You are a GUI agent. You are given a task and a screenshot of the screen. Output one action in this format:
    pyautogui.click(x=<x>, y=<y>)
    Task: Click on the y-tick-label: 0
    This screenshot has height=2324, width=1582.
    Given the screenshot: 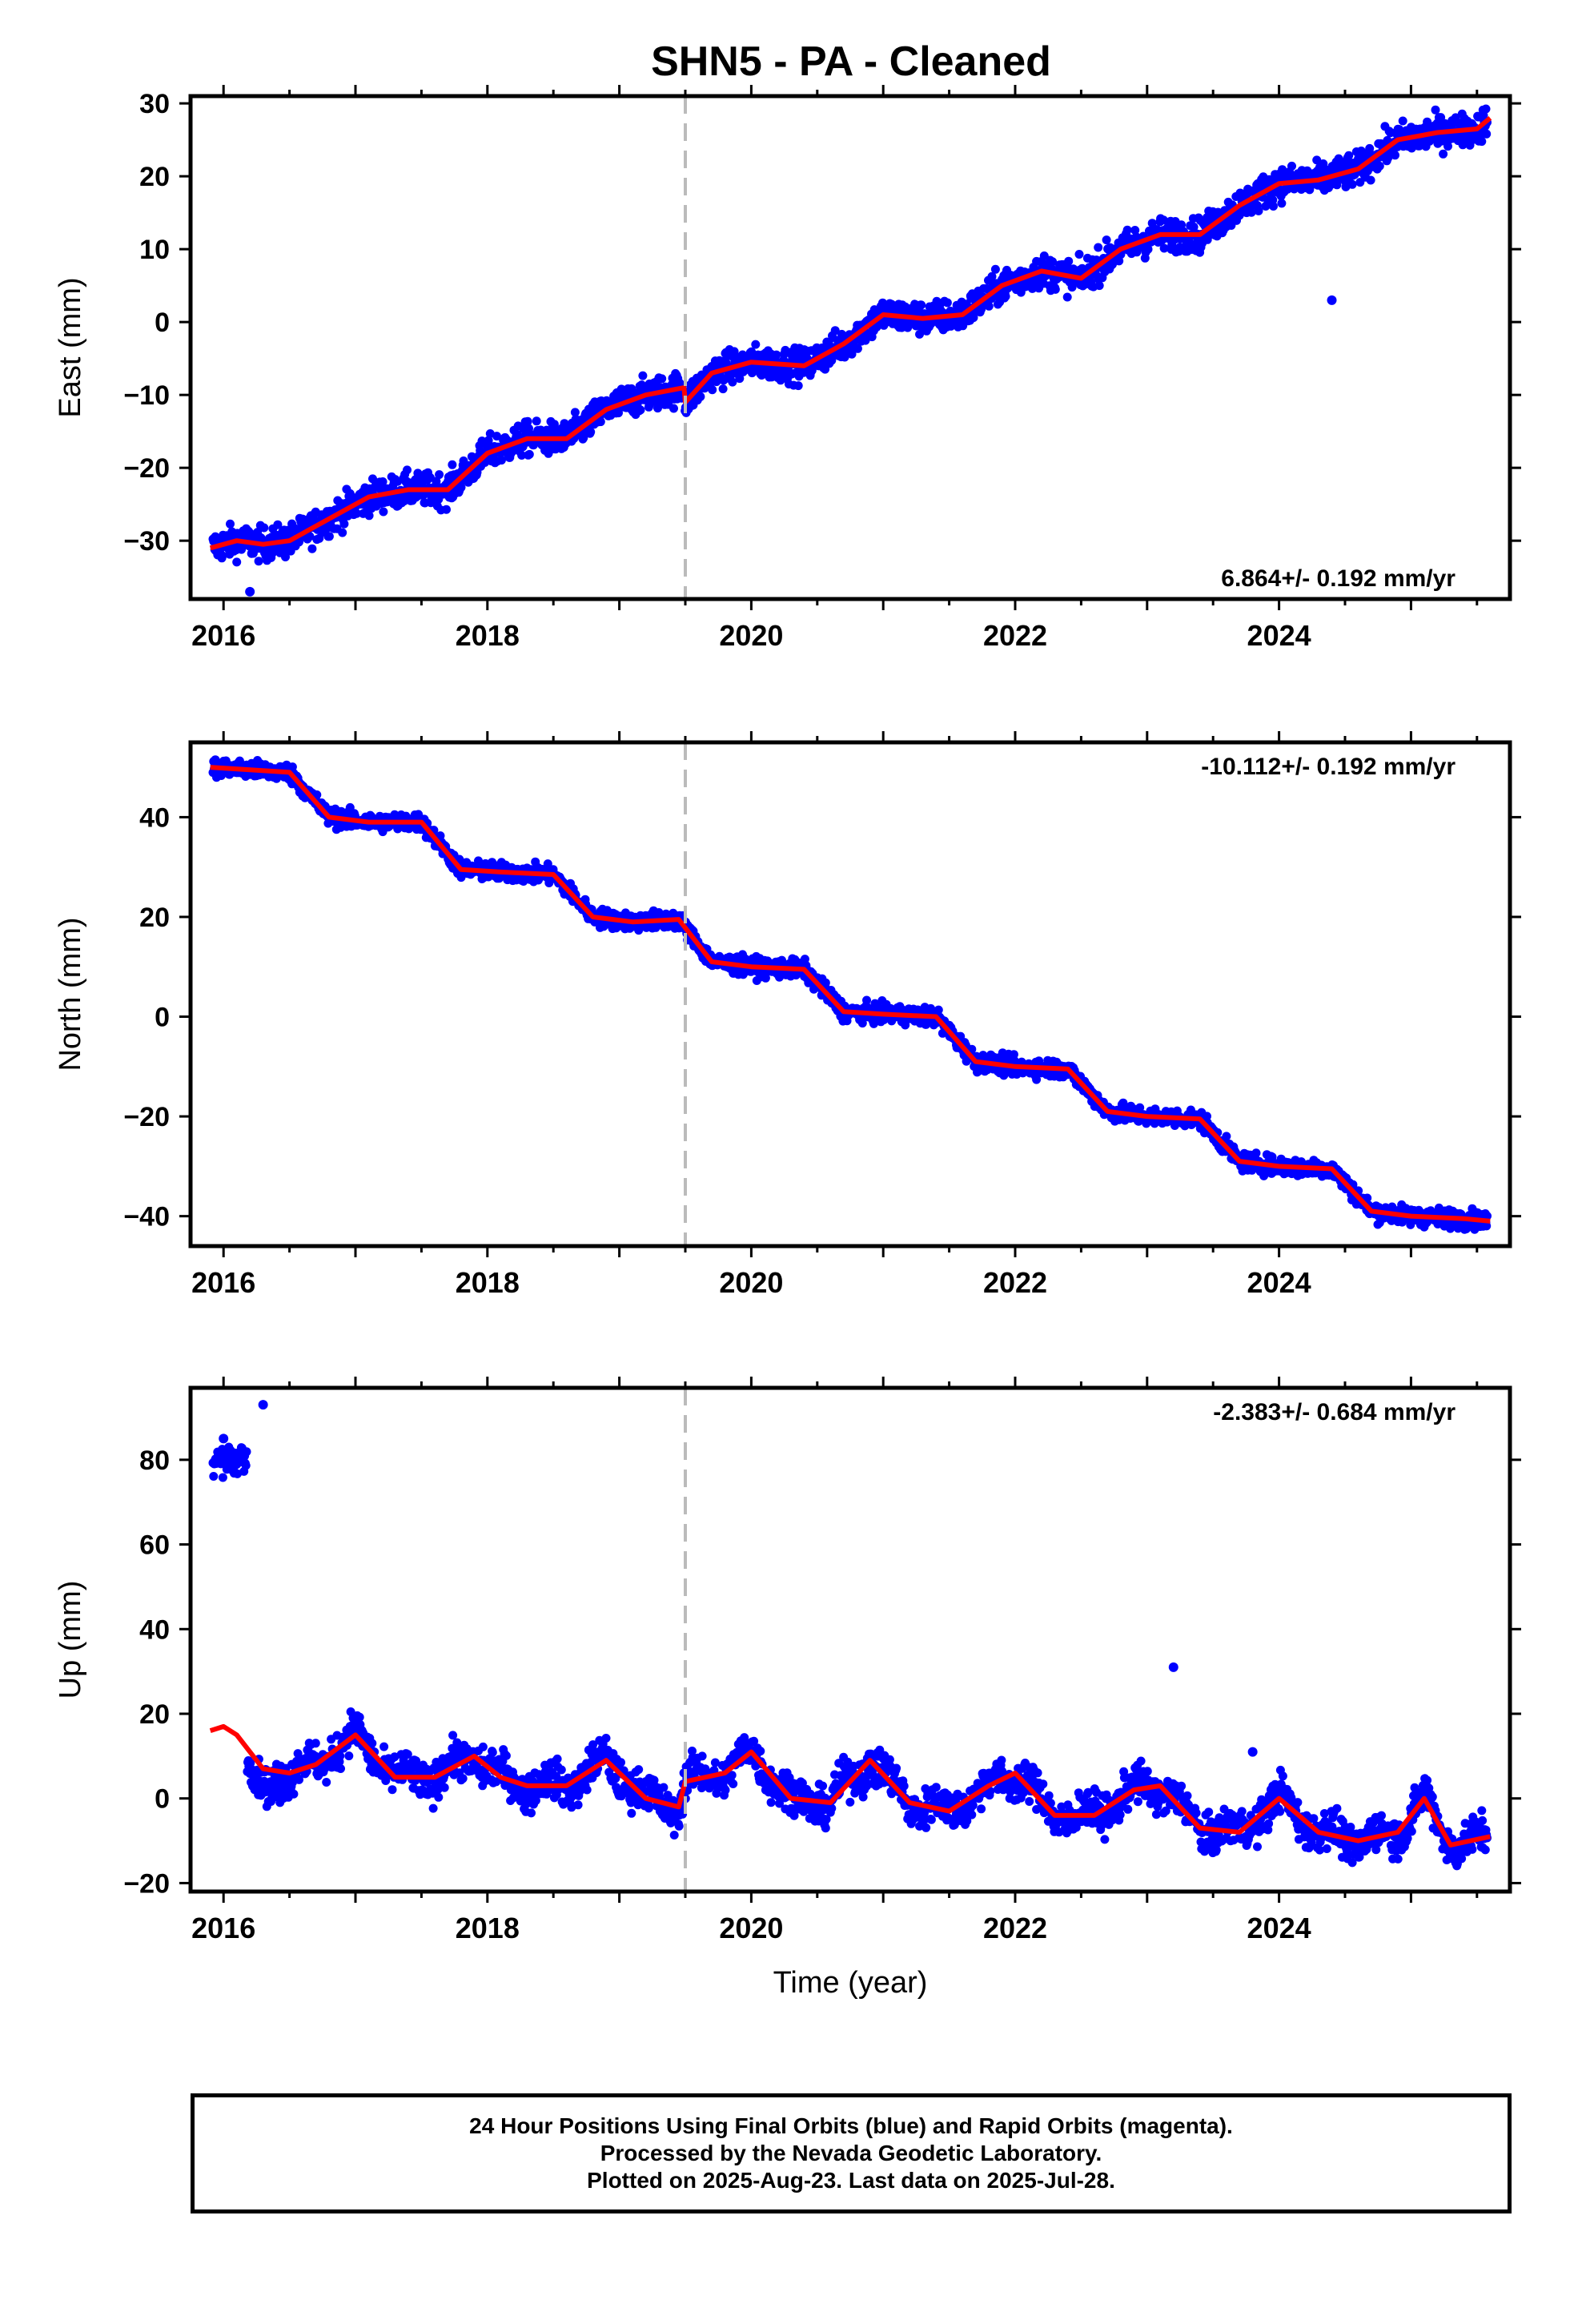 What is the action you would take?
    pyautogui.click(x=162, y=1018)
    